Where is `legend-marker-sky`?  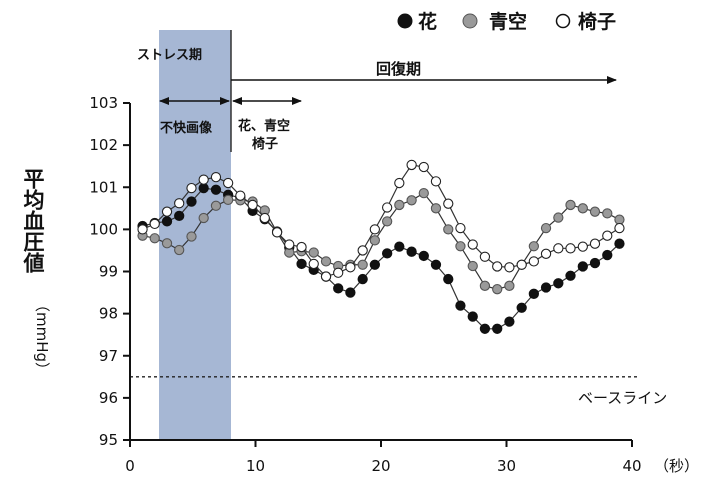
legend-marker-sky is located at coordinates (470, 21).